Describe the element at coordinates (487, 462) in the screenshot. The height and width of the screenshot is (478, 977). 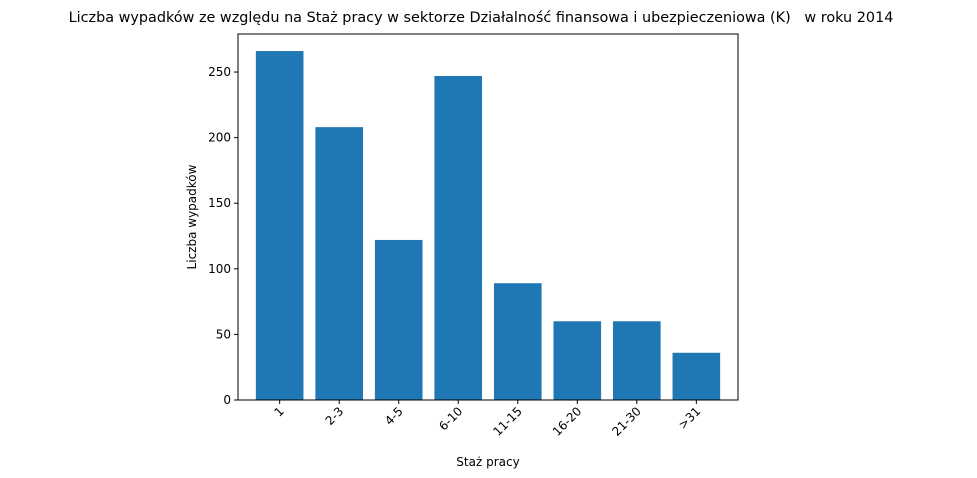
I see `x-axis-label: Staż pracy` at that location.